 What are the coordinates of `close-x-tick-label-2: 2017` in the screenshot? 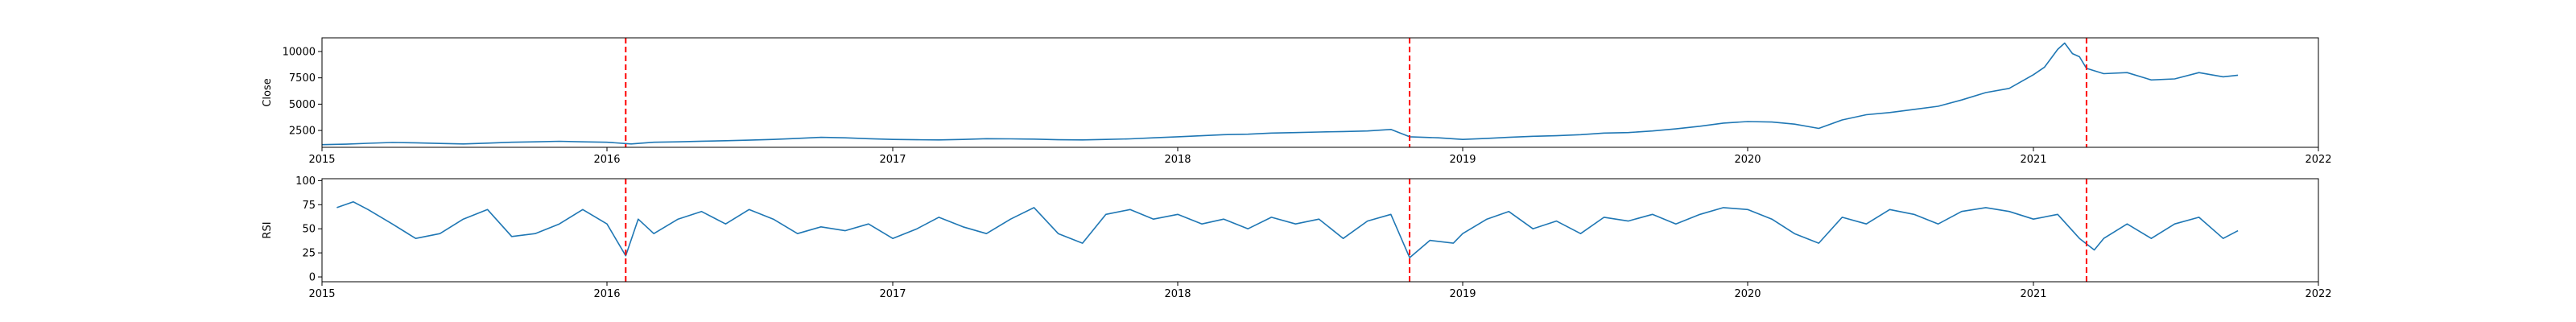 It's located at (892, 160).